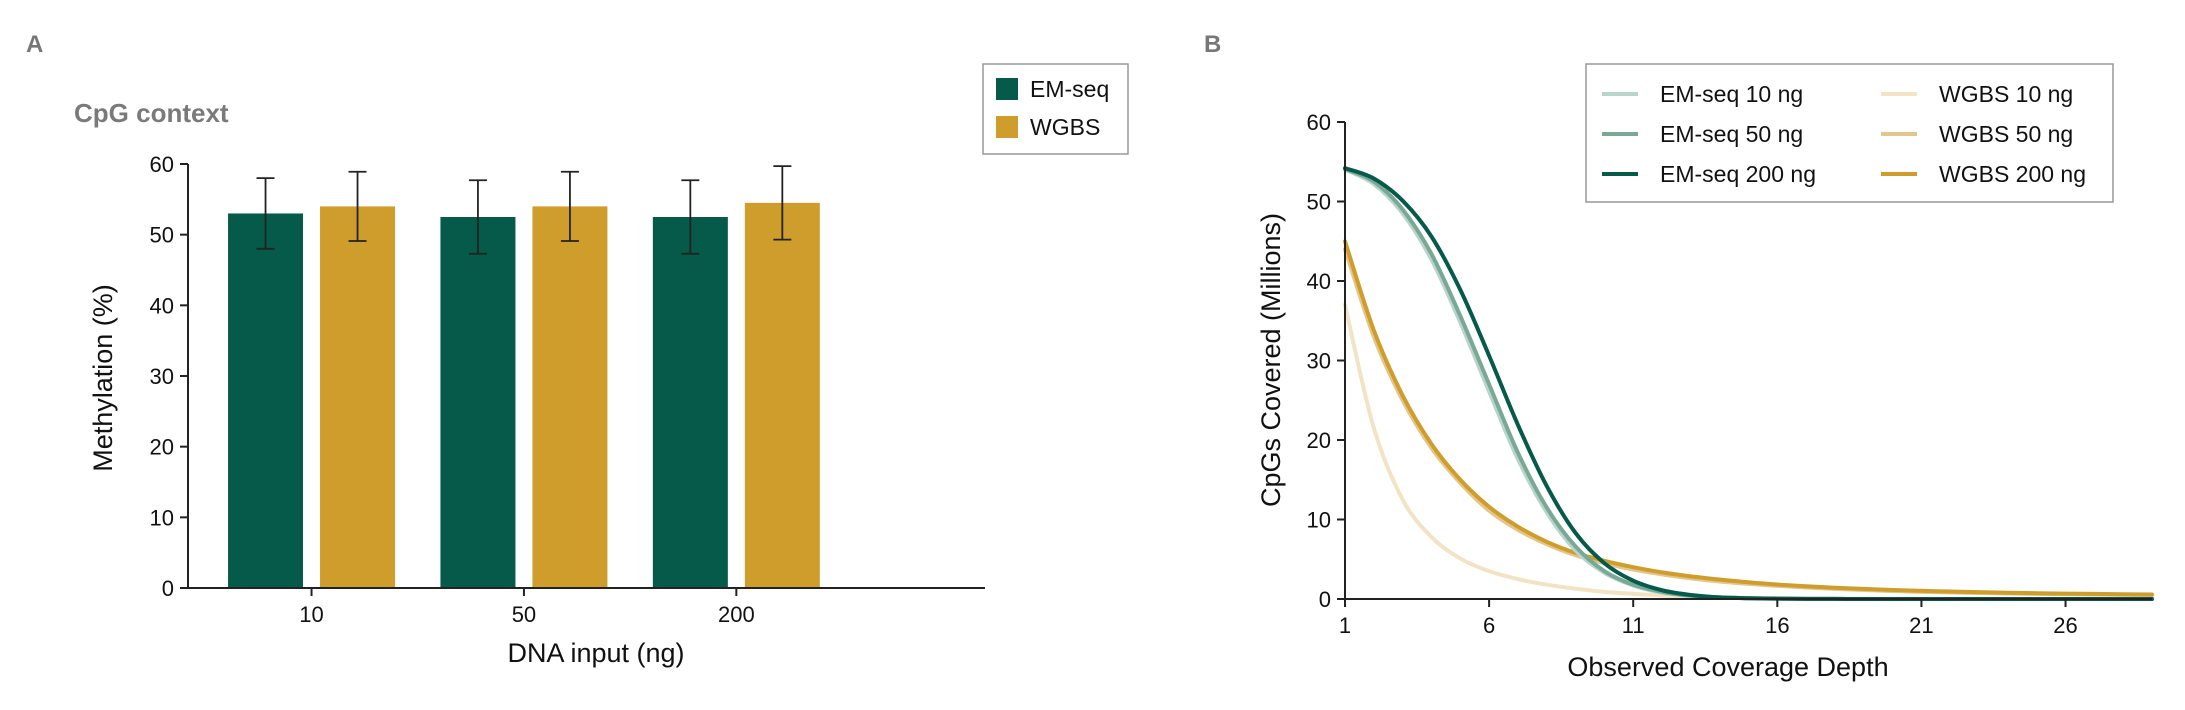  I want to click on panel-label-a: A, so click(34, 44).